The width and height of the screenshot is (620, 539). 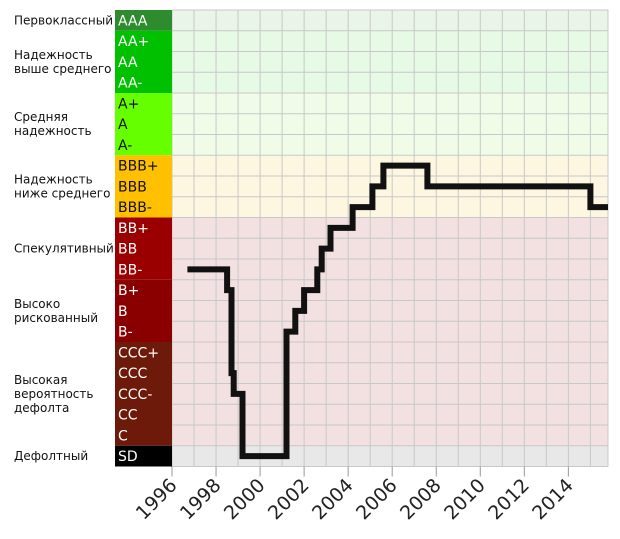 I want to click on rating-label: AA-, so click(x=130, y=84).